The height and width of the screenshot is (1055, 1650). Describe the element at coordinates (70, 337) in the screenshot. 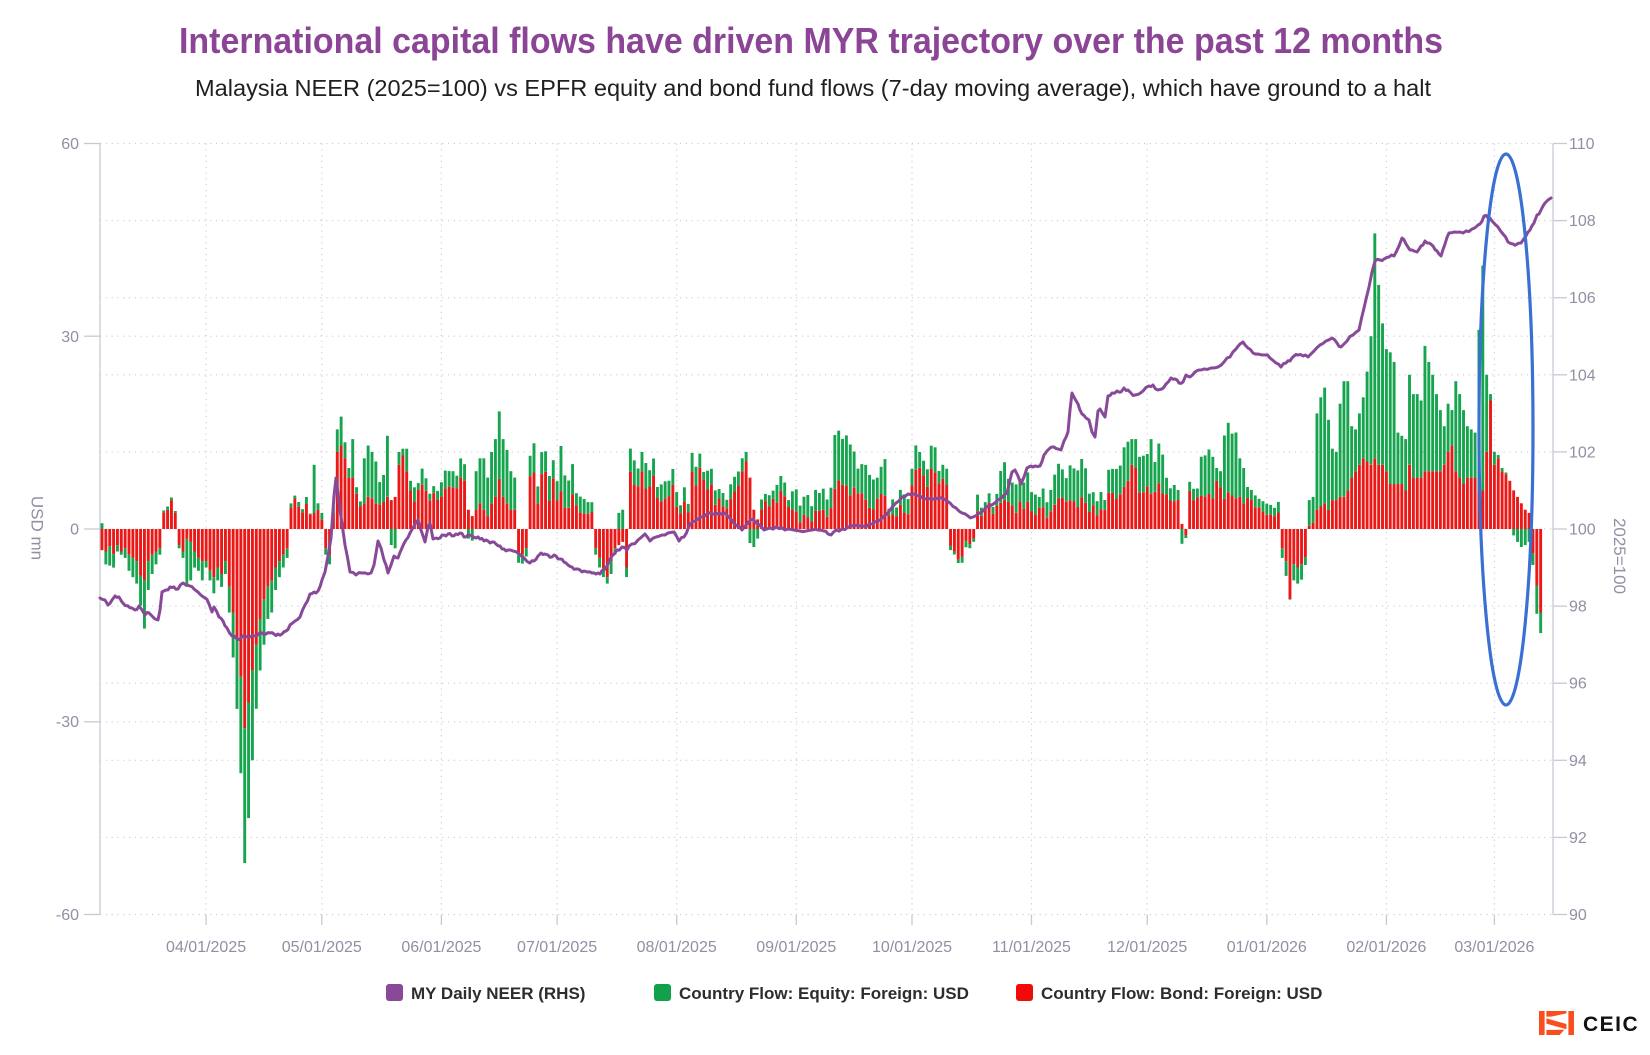

I see `svg-text: 30` at that location.